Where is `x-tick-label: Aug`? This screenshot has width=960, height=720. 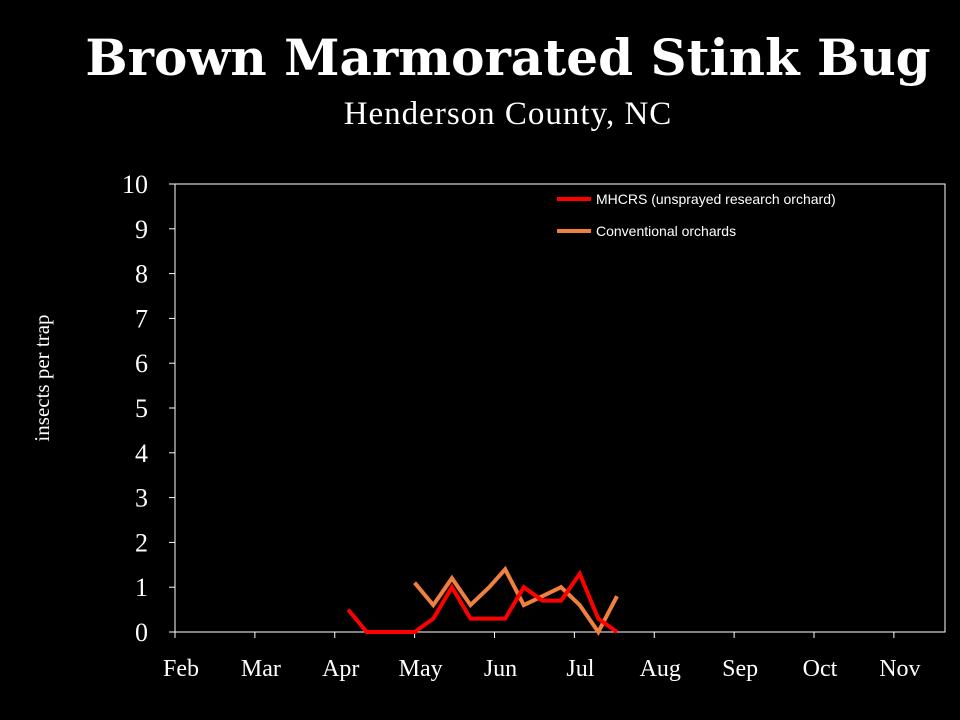
x-tick-label: Aug is located at coordinates (660, 669).